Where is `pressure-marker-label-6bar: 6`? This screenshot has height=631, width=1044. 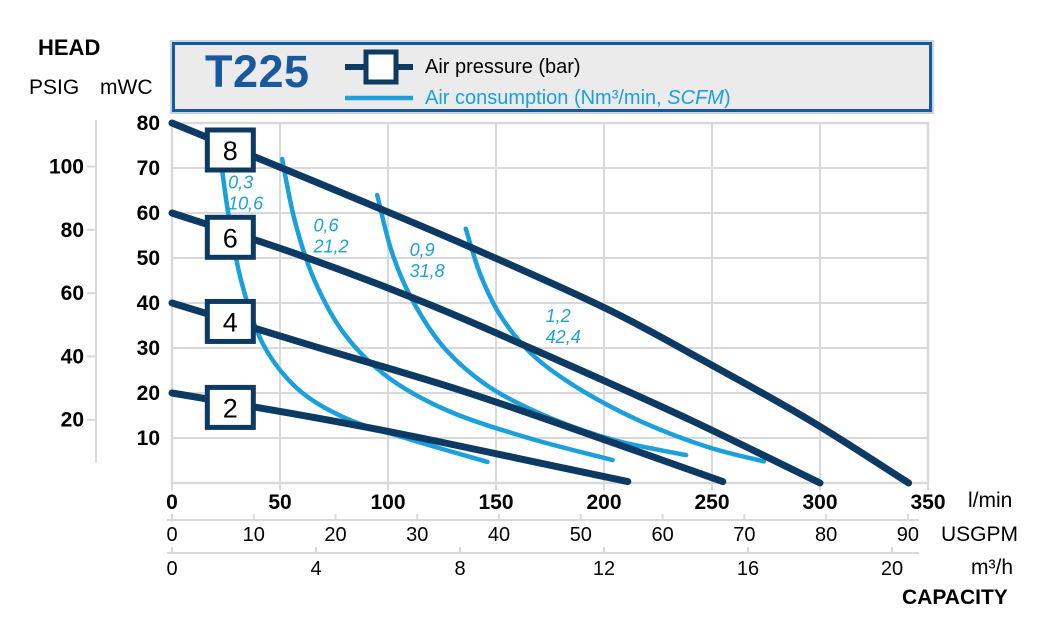 pressure-marker-label-6bar: 6 is located at coordinates (230, 238).